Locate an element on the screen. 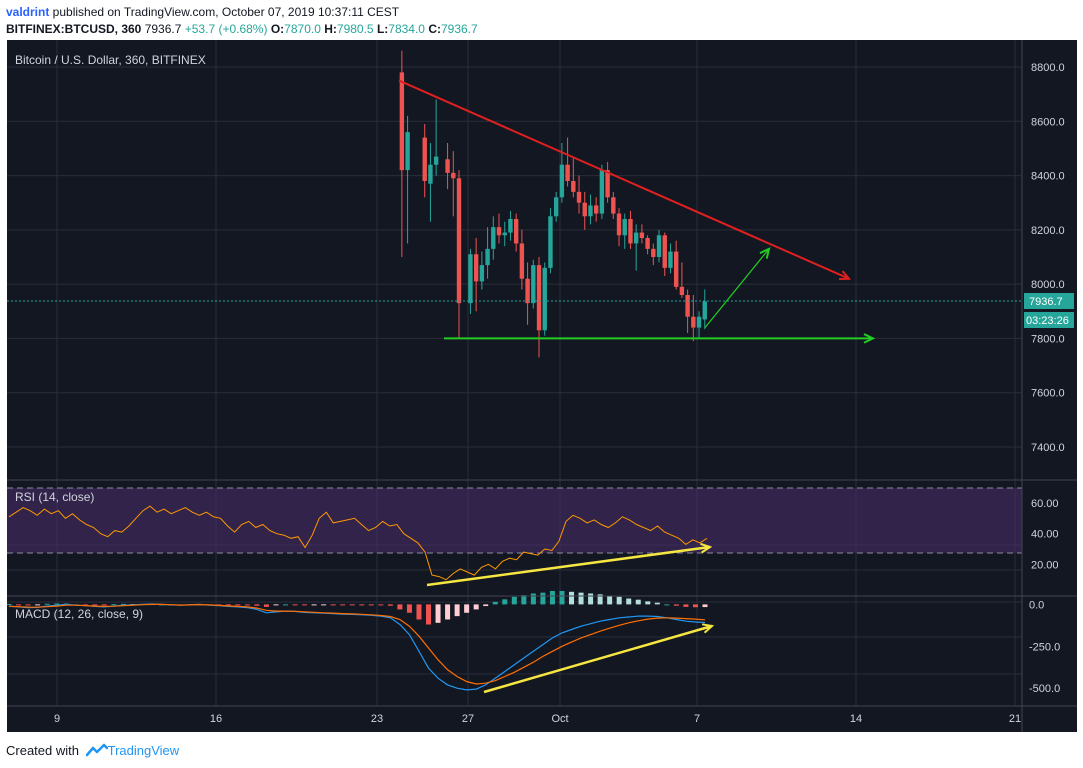  close-label: C: is located at coordinates (434, 29).